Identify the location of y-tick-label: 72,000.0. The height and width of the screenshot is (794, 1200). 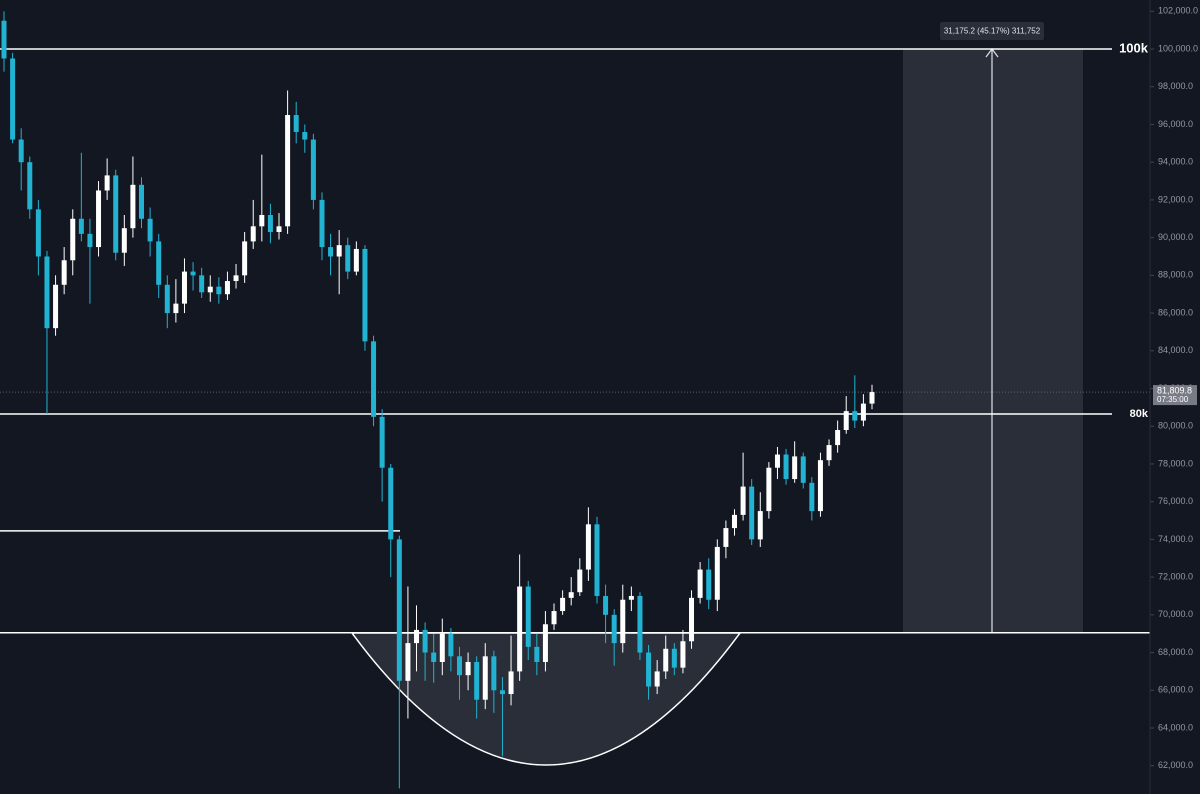
(1175, 576).